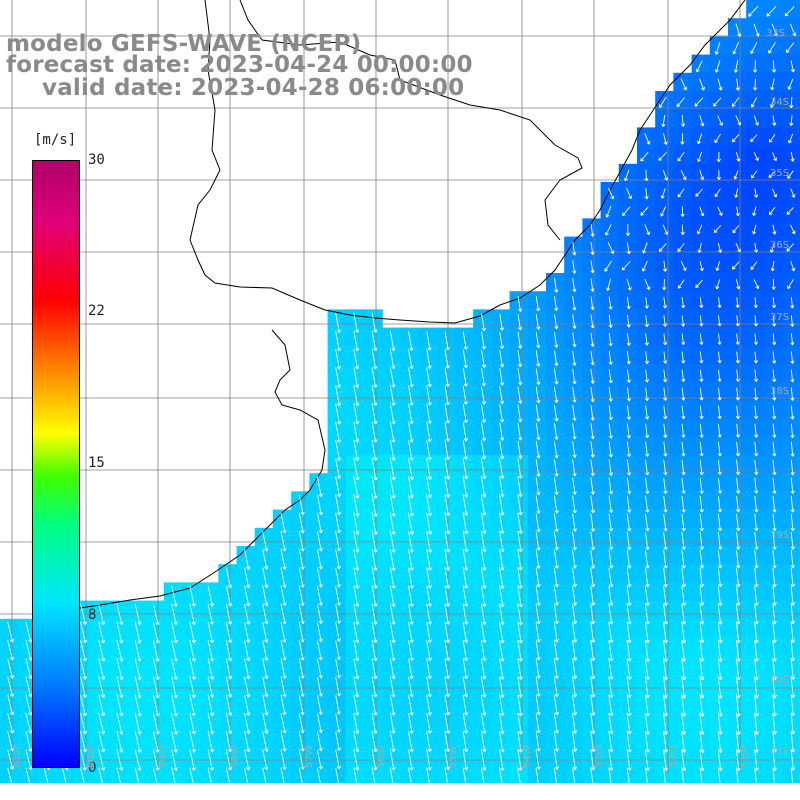 The image size is (800, 800). Describe the element at coordinates (780, 245) in the screenshot. I see `lat-label: 36S` at that location.